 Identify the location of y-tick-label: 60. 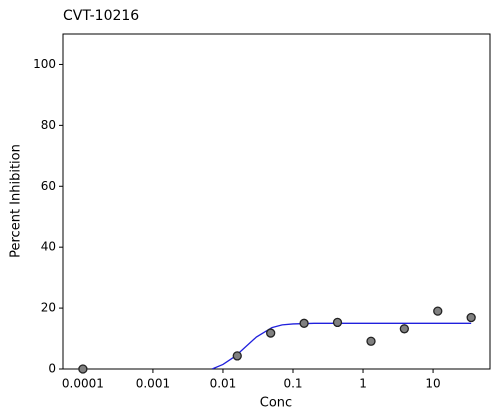
(48, 186).